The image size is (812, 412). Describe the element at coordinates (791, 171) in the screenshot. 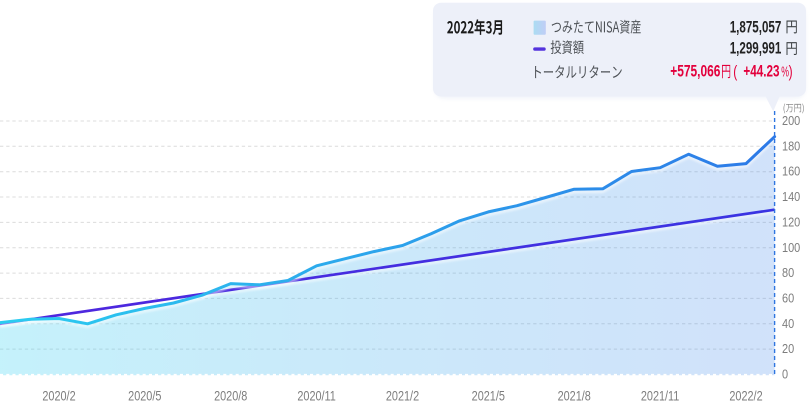

I see `svg-text: 160` at that location.